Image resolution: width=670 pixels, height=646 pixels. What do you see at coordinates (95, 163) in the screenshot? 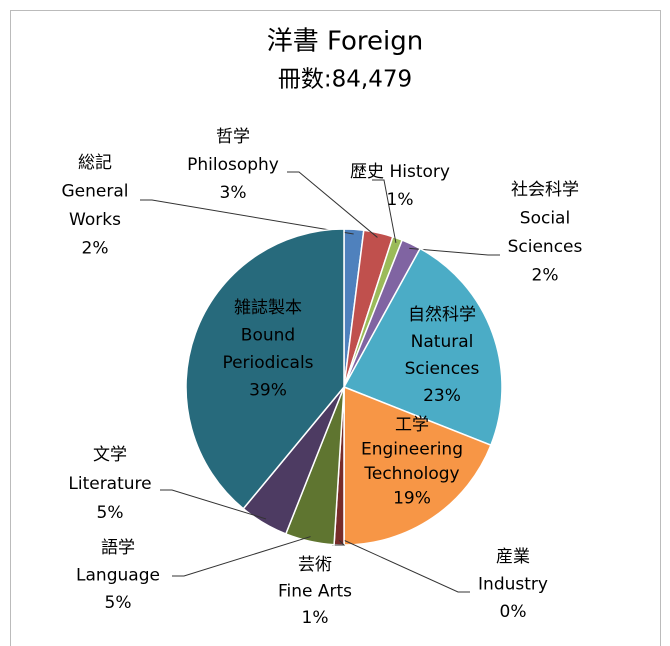
I see `slice-label: 総記` at bounding box center [95, 163].